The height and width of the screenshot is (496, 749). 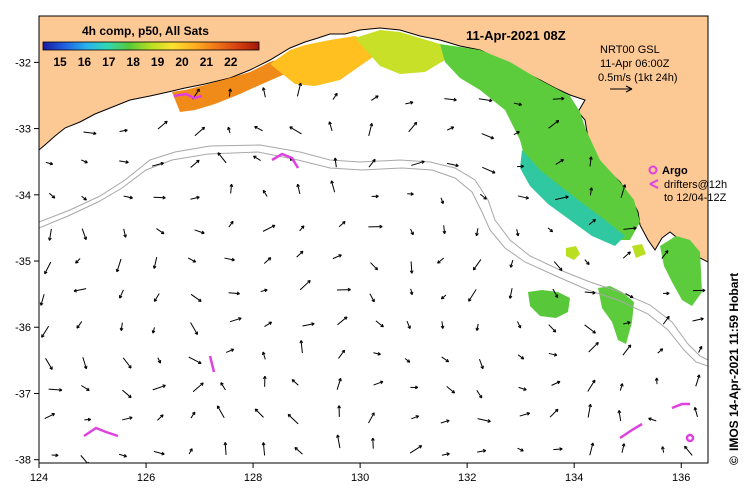 I want to click on longitude-tick-label: 136, so click(x=681, y=478).